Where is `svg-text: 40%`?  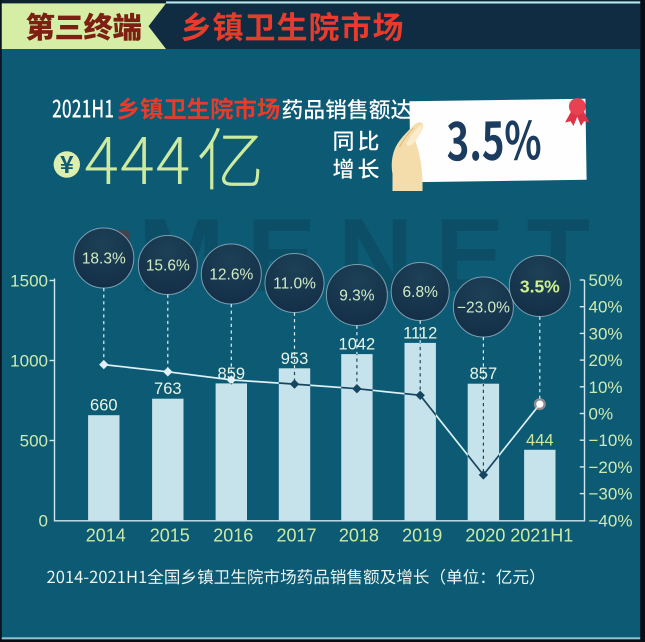
svg-text: 40% is located at coordinates (606, 307).